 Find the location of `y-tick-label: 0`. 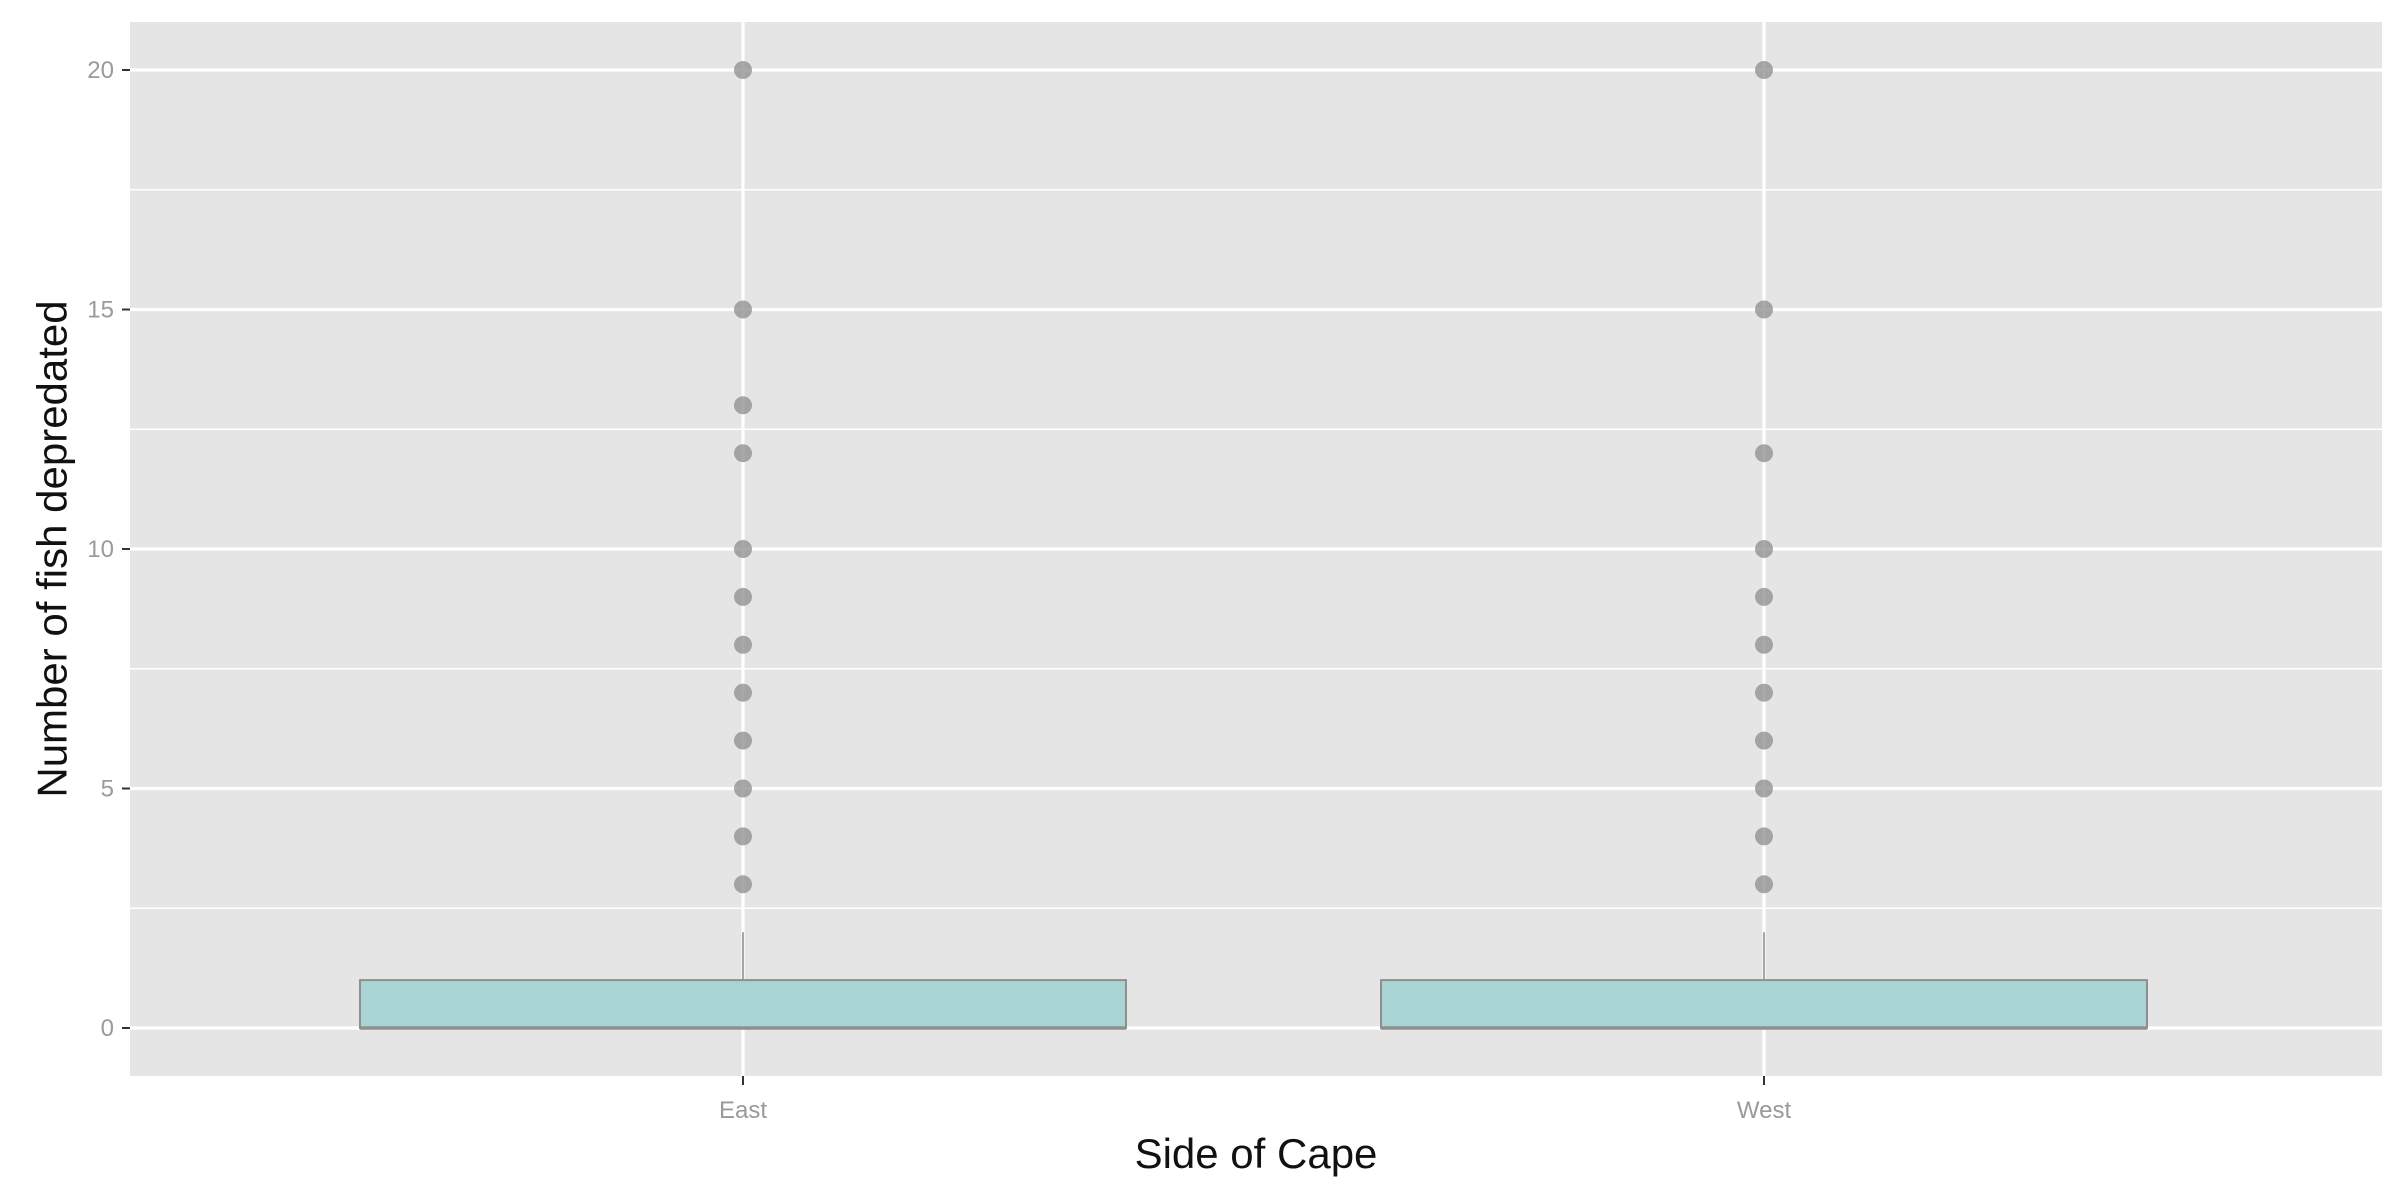

y-tick-label: 0 is located at coordinates (107, 1028).